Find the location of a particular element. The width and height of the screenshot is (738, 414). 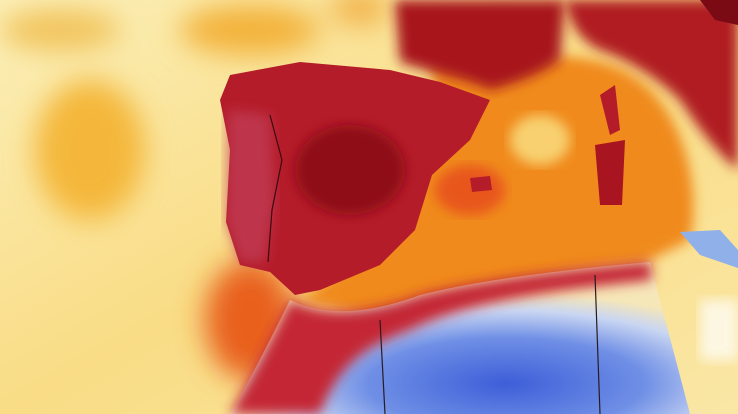

italy-land is located at coordinates (651, 85).